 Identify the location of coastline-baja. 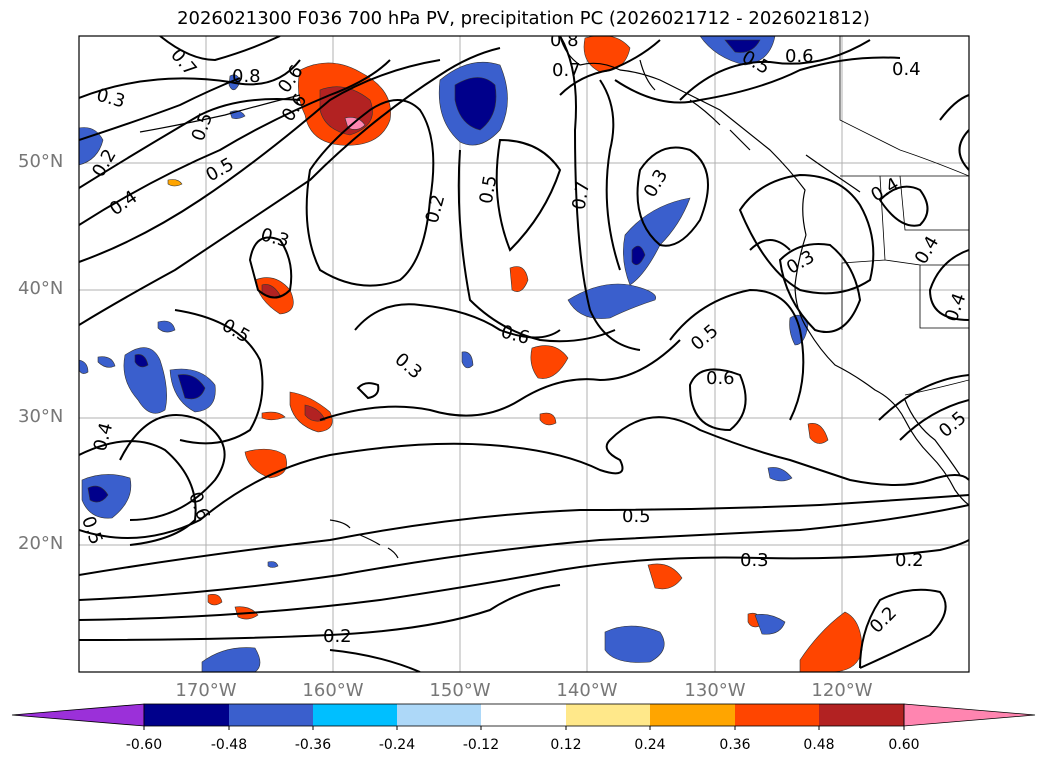
(932, 437).